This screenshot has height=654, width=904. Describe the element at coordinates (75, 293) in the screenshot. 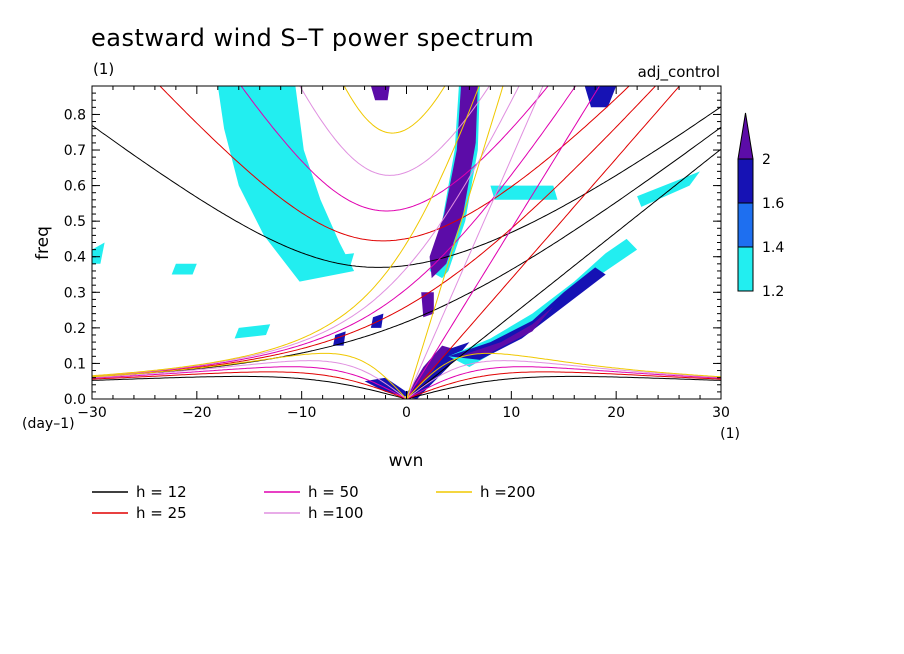

I see `y-tick-label: 0.3` at that location.